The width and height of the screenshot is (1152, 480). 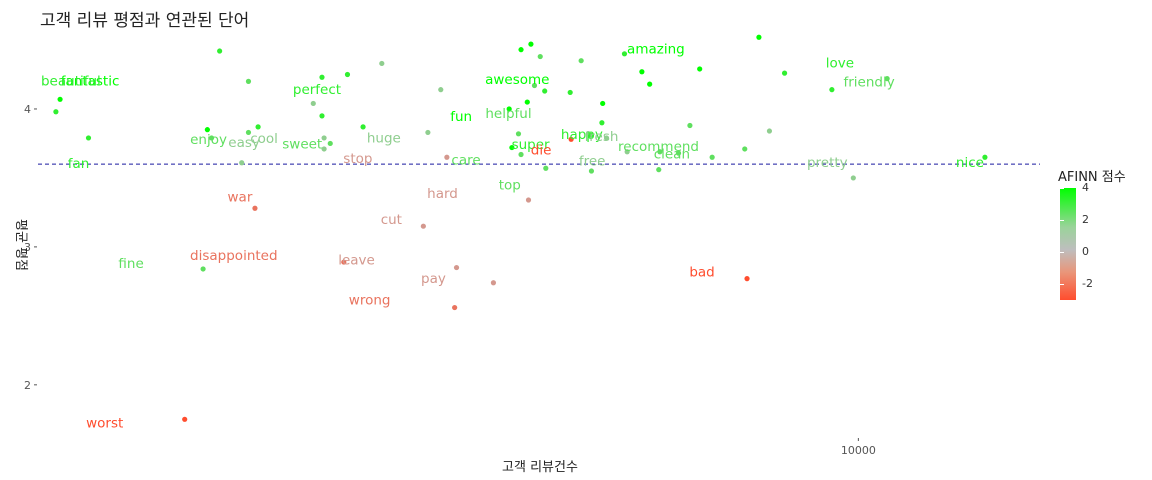 What do you see at coordinates (1092, 177) in the screenshot?
I see `legend-title: AFINN 점수` at bounding box center [1092, 177].